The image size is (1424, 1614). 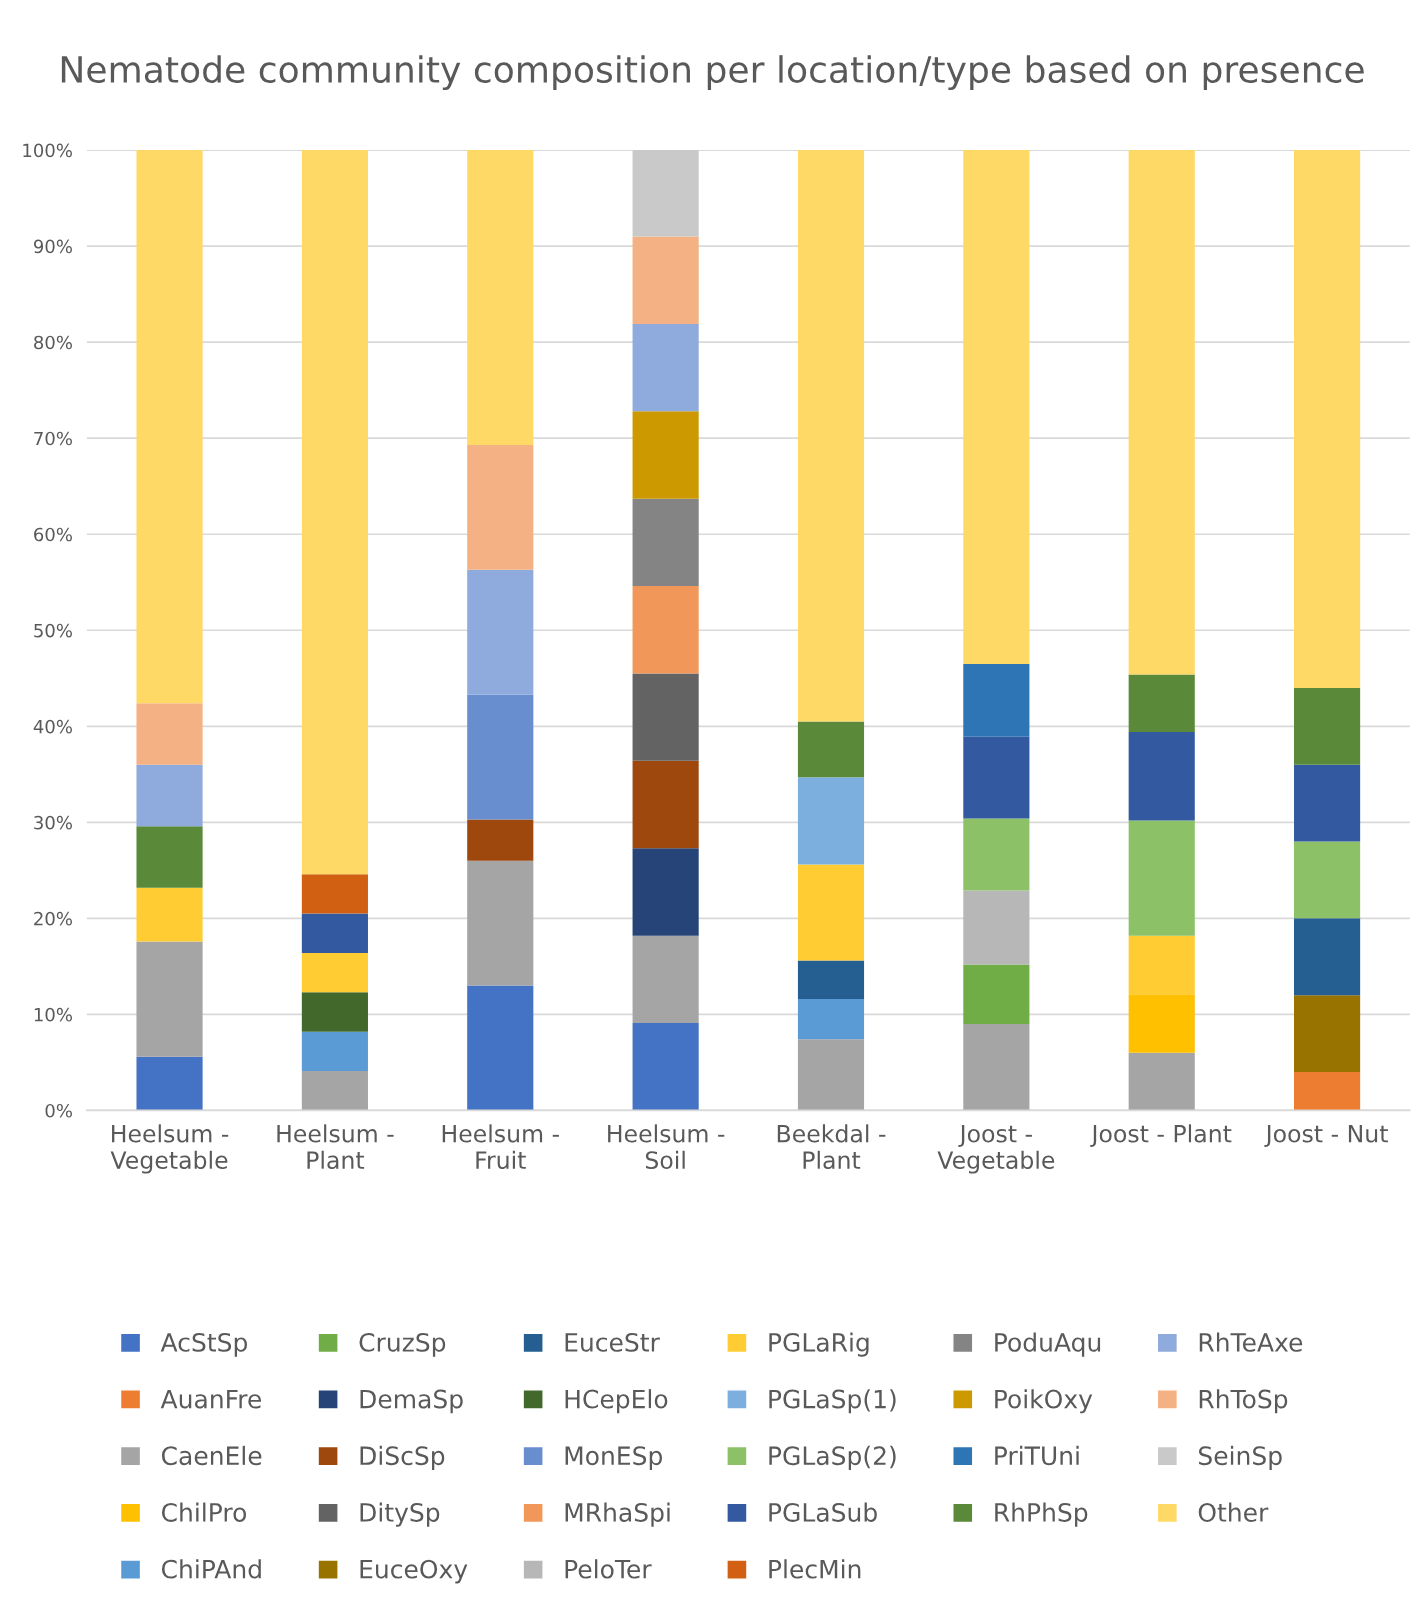 I want to click on x-tick-label: Joost - Plant, so click(x=1161, y=1135).